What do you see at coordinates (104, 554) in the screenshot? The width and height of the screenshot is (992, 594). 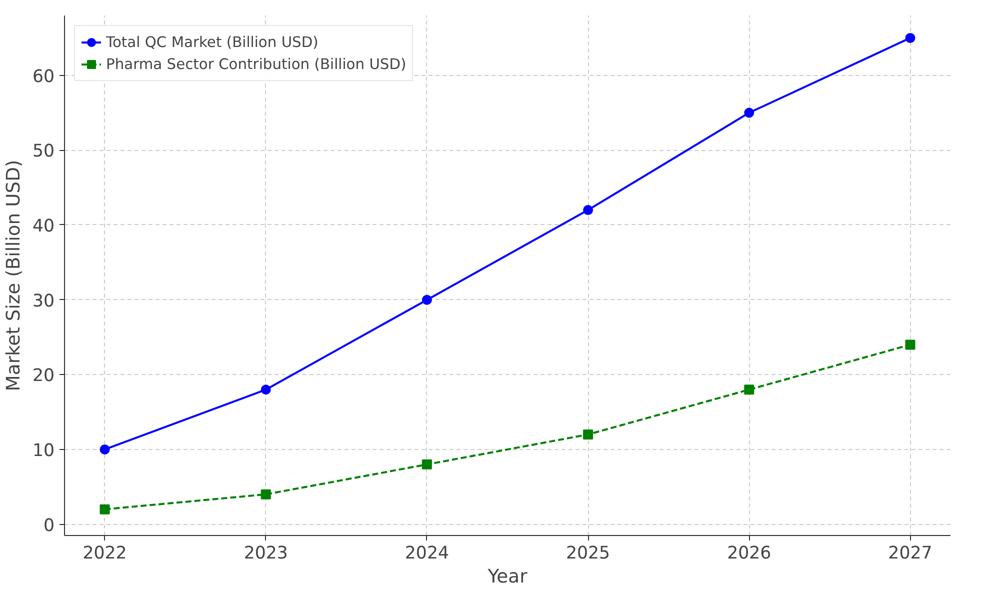 I see `x-tick-label: 2022` at bounding box center [104, 554].